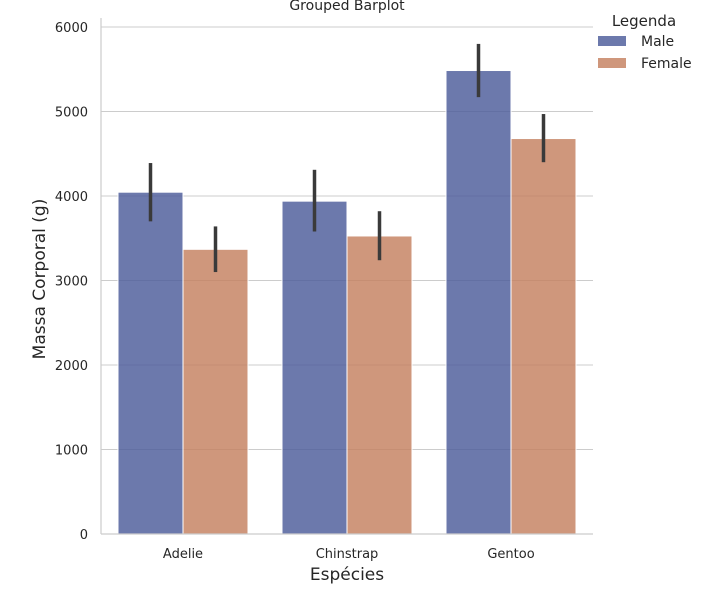 The width and height of the screenshot is (706, 604). I want to click on x-tick-label: Adelie, so click(183, 554).